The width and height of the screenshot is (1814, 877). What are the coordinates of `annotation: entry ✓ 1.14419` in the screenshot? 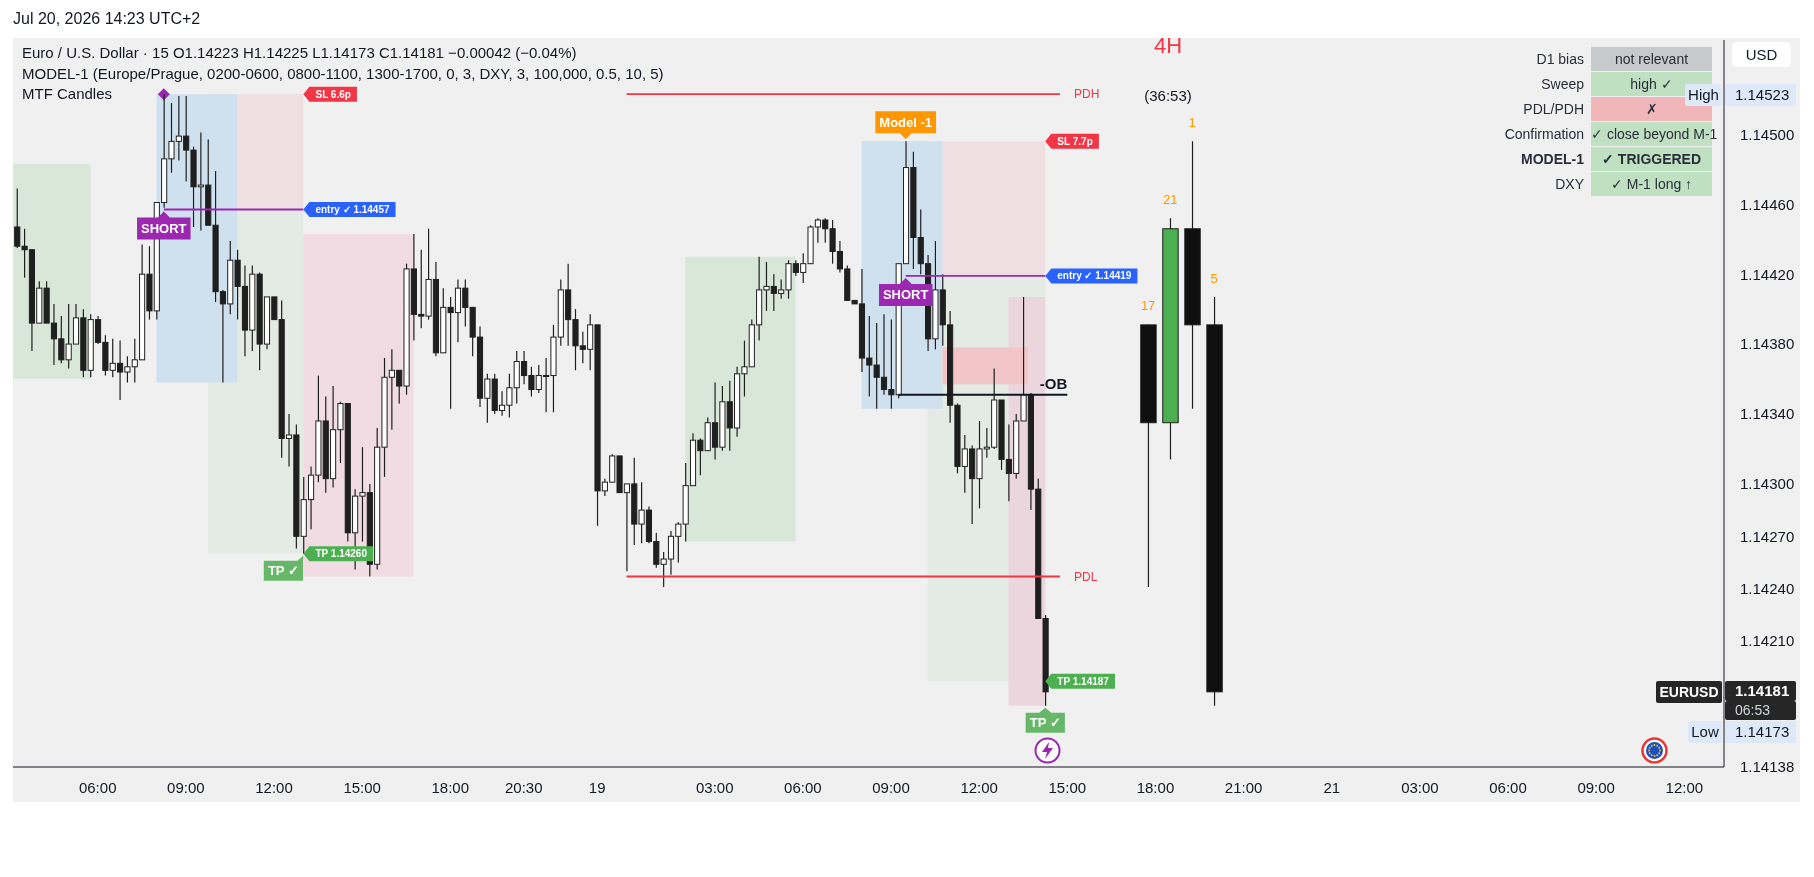 It's located at (1094, 276).